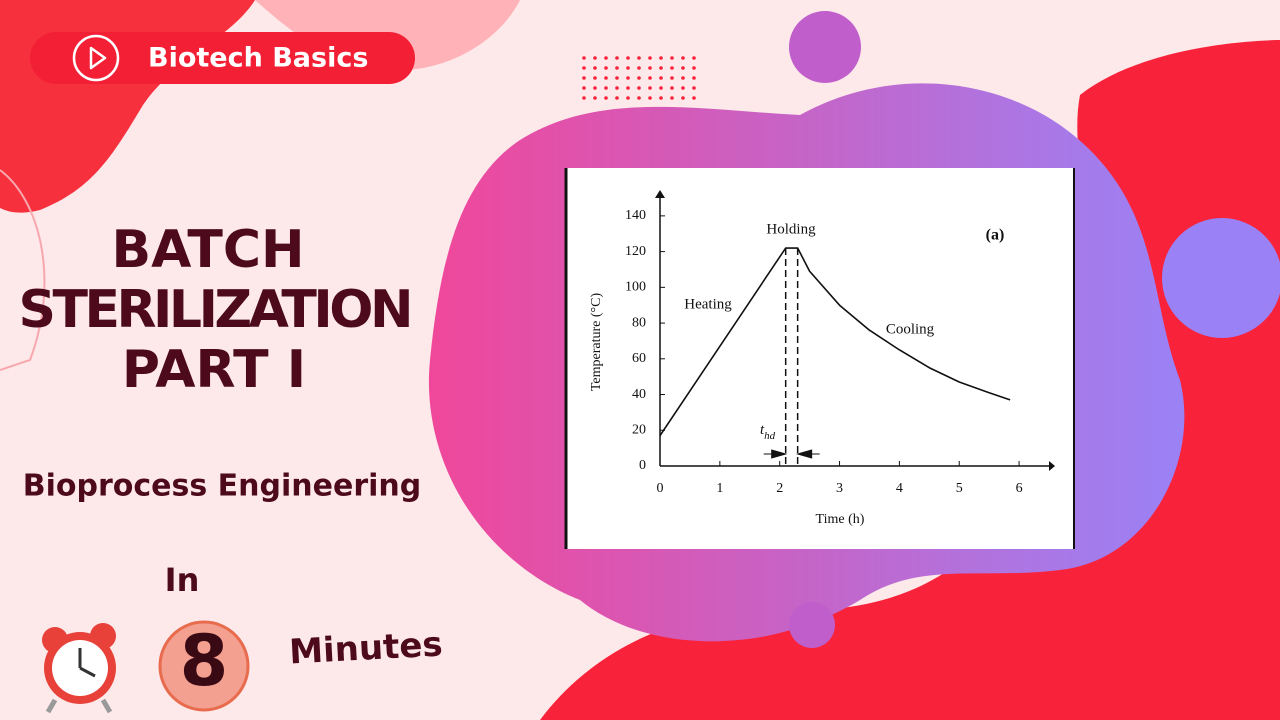  What do you see at coordinates (835, 342) in the screenshot?
I see `data-line` at bounding box center [835, 342].